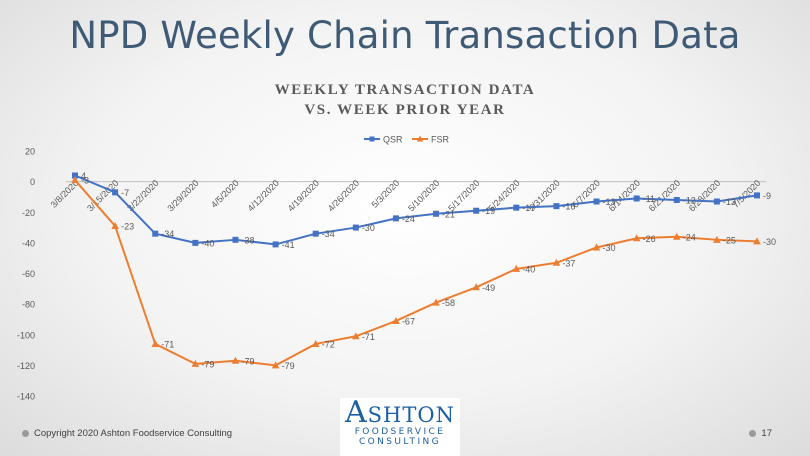  Describe the element at coordinates (729, 240) in the screenshot. I see `data-label-fsr: -25` at that location.